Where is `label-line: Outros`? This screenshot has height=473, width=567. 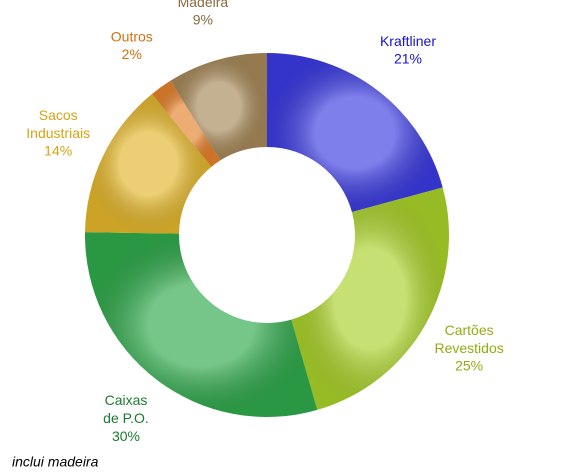
label-line: Outros is located at coordinates (132, 36).